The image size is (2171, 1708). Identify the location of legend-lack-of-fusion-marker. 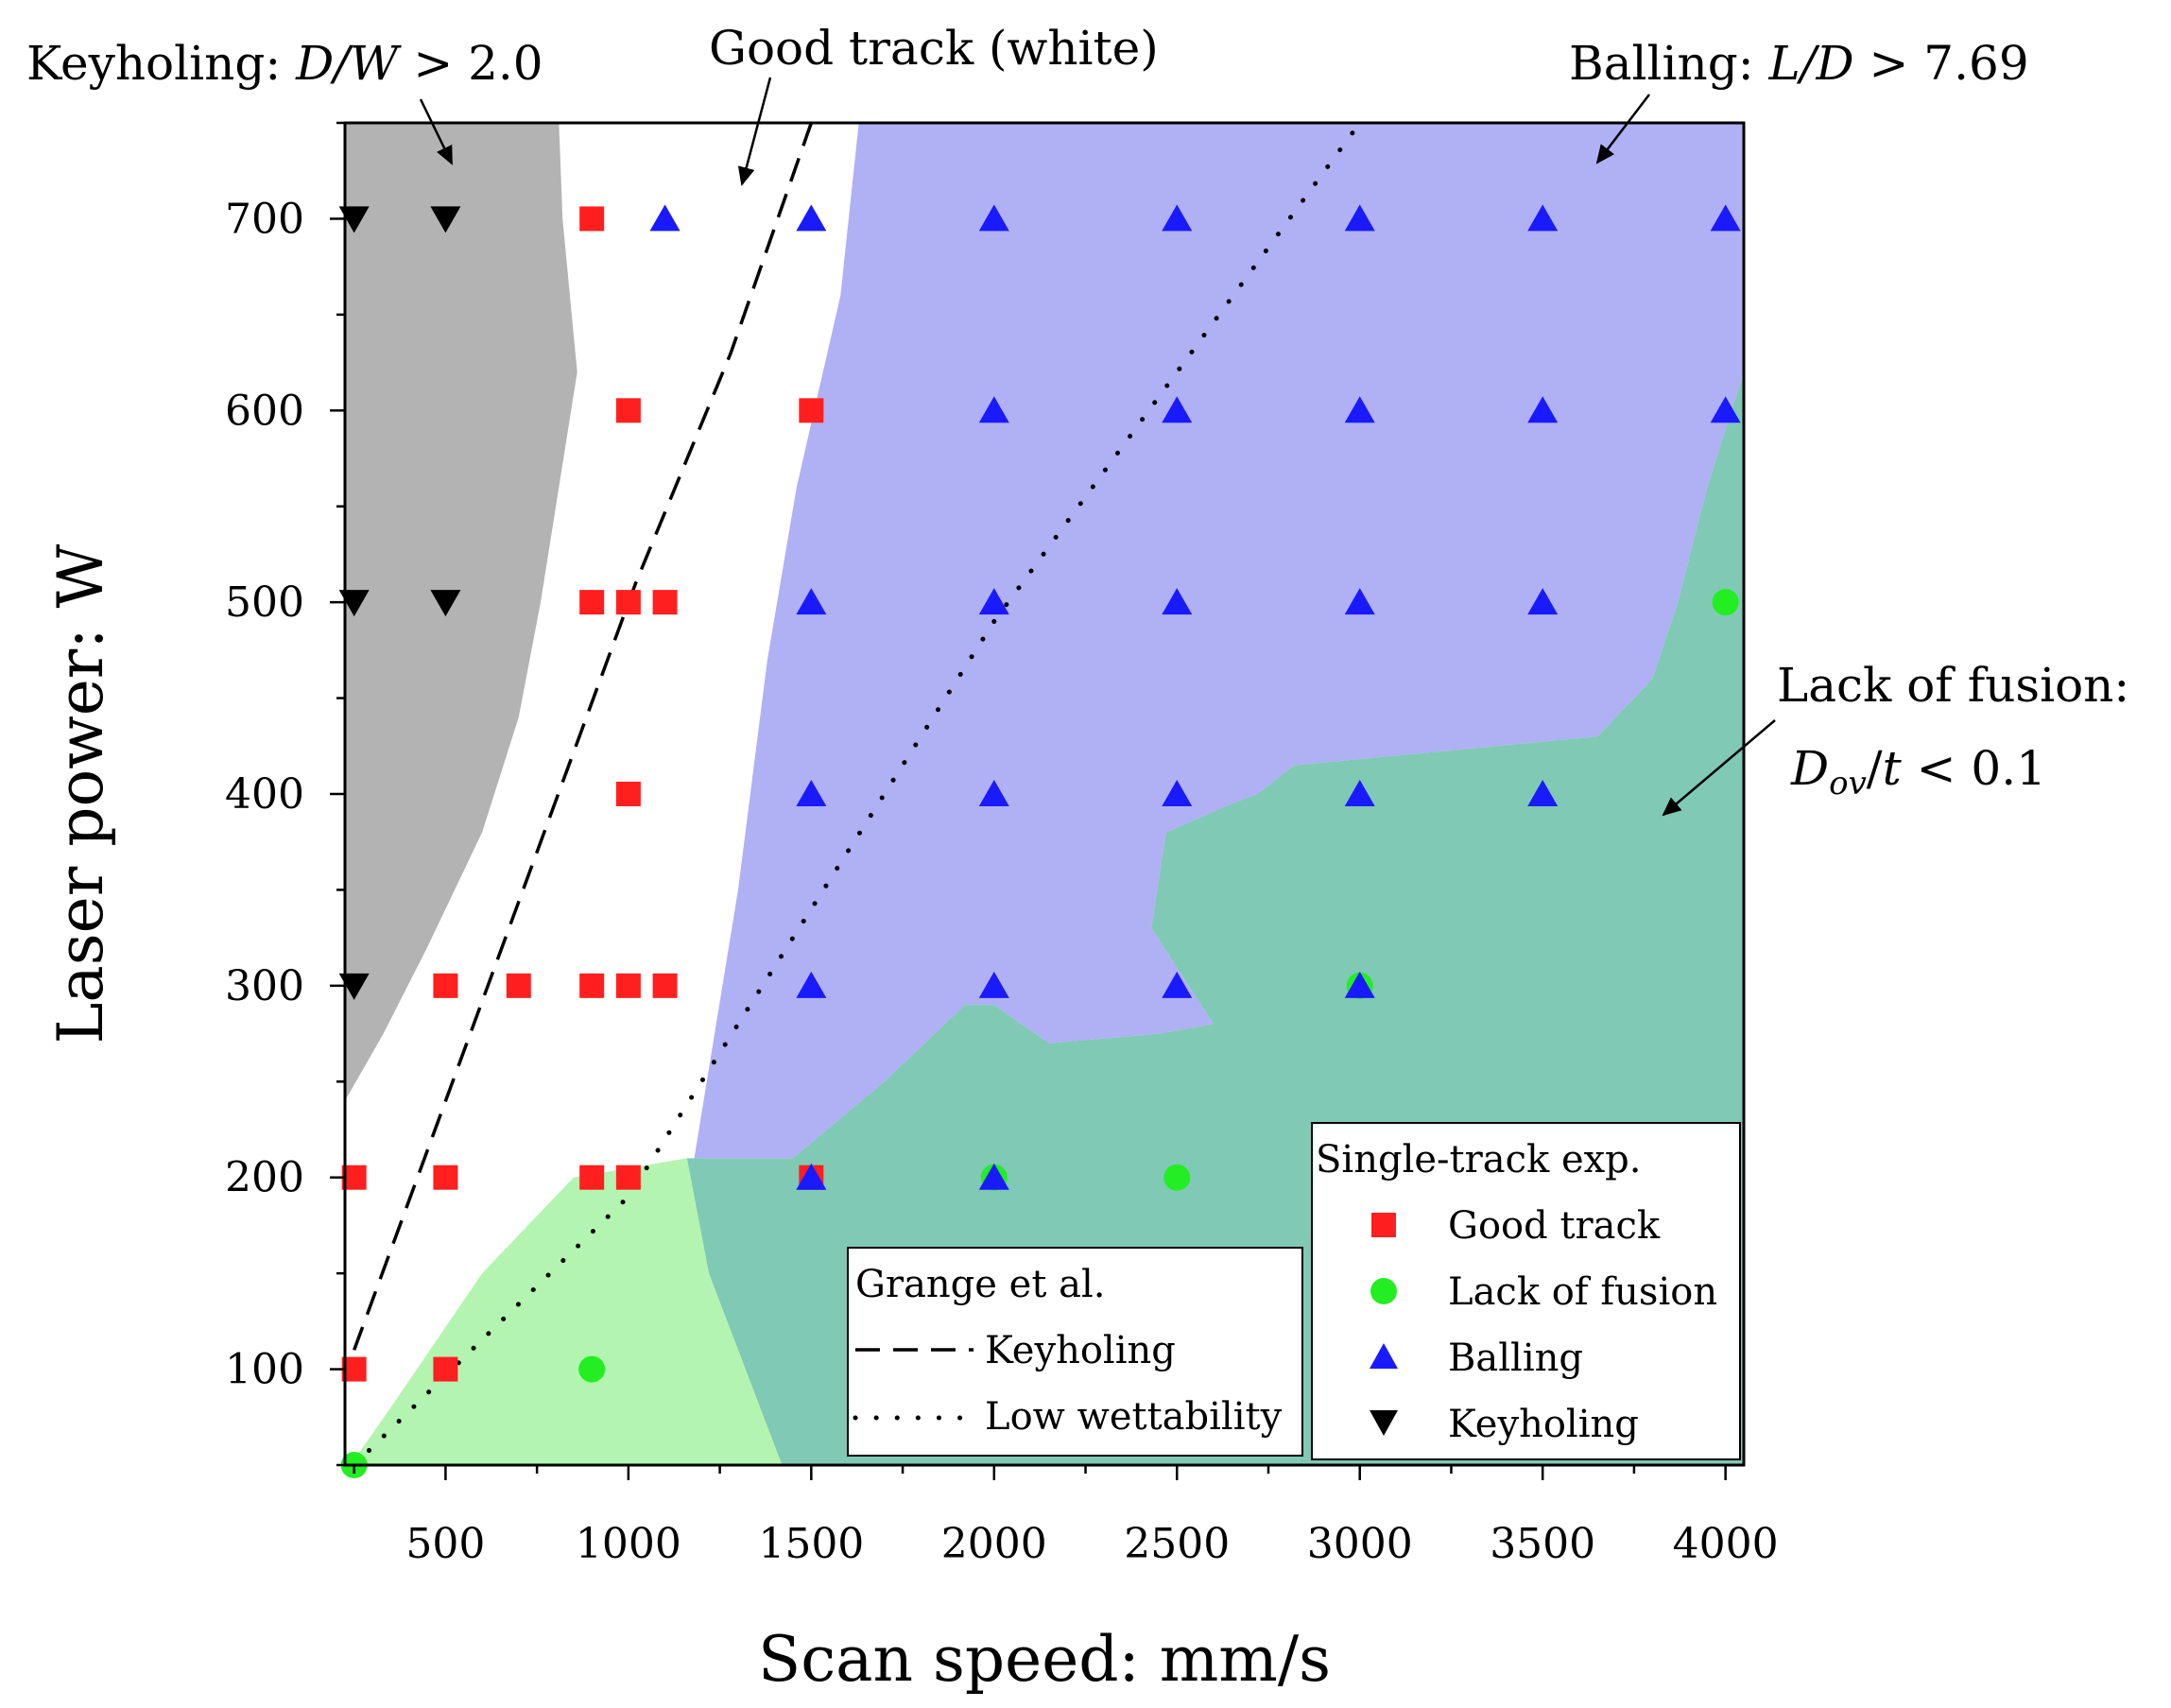
(1383, 1291).